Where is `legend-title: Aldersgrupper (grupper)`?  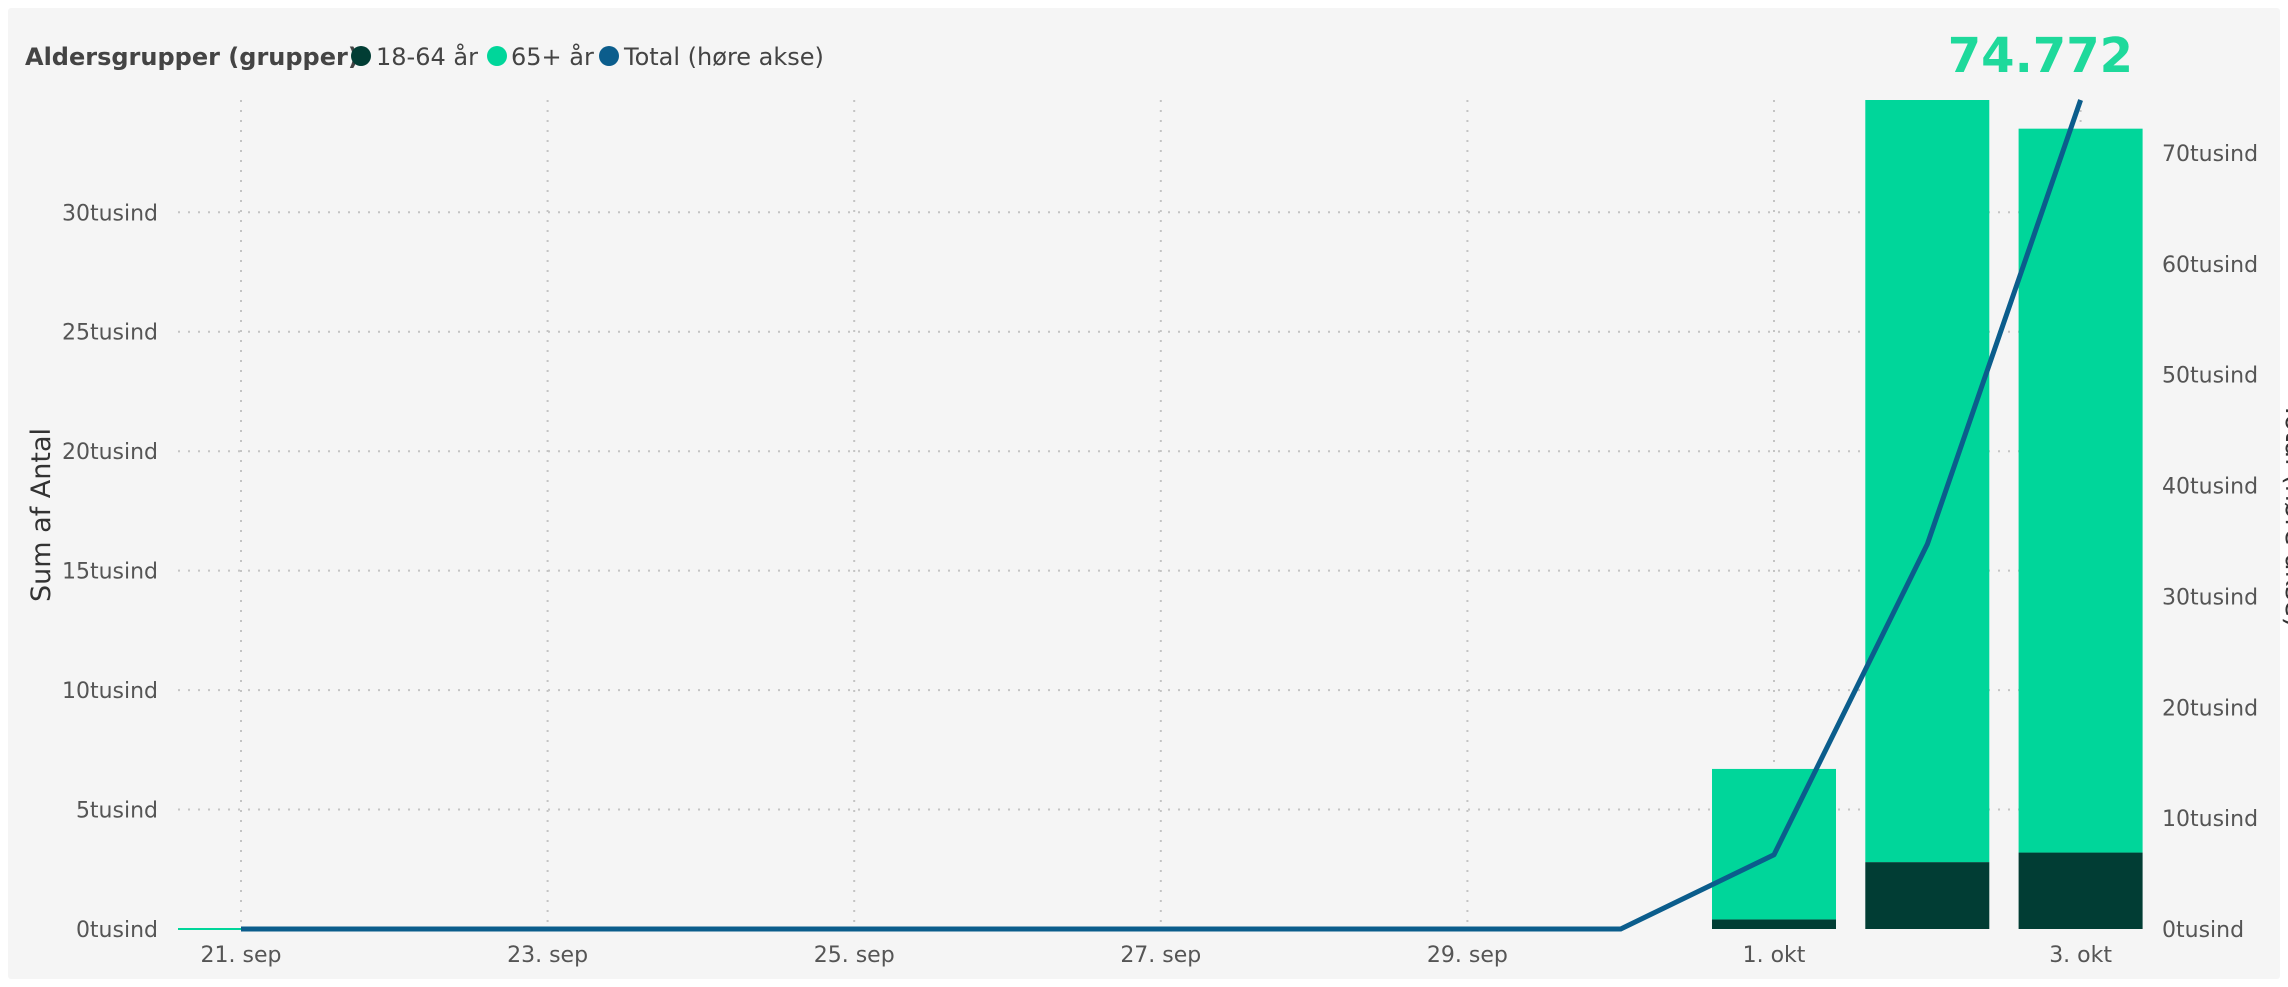 legend-title: Aldersgrupper (grupper) is located at coordinates (192, 57).